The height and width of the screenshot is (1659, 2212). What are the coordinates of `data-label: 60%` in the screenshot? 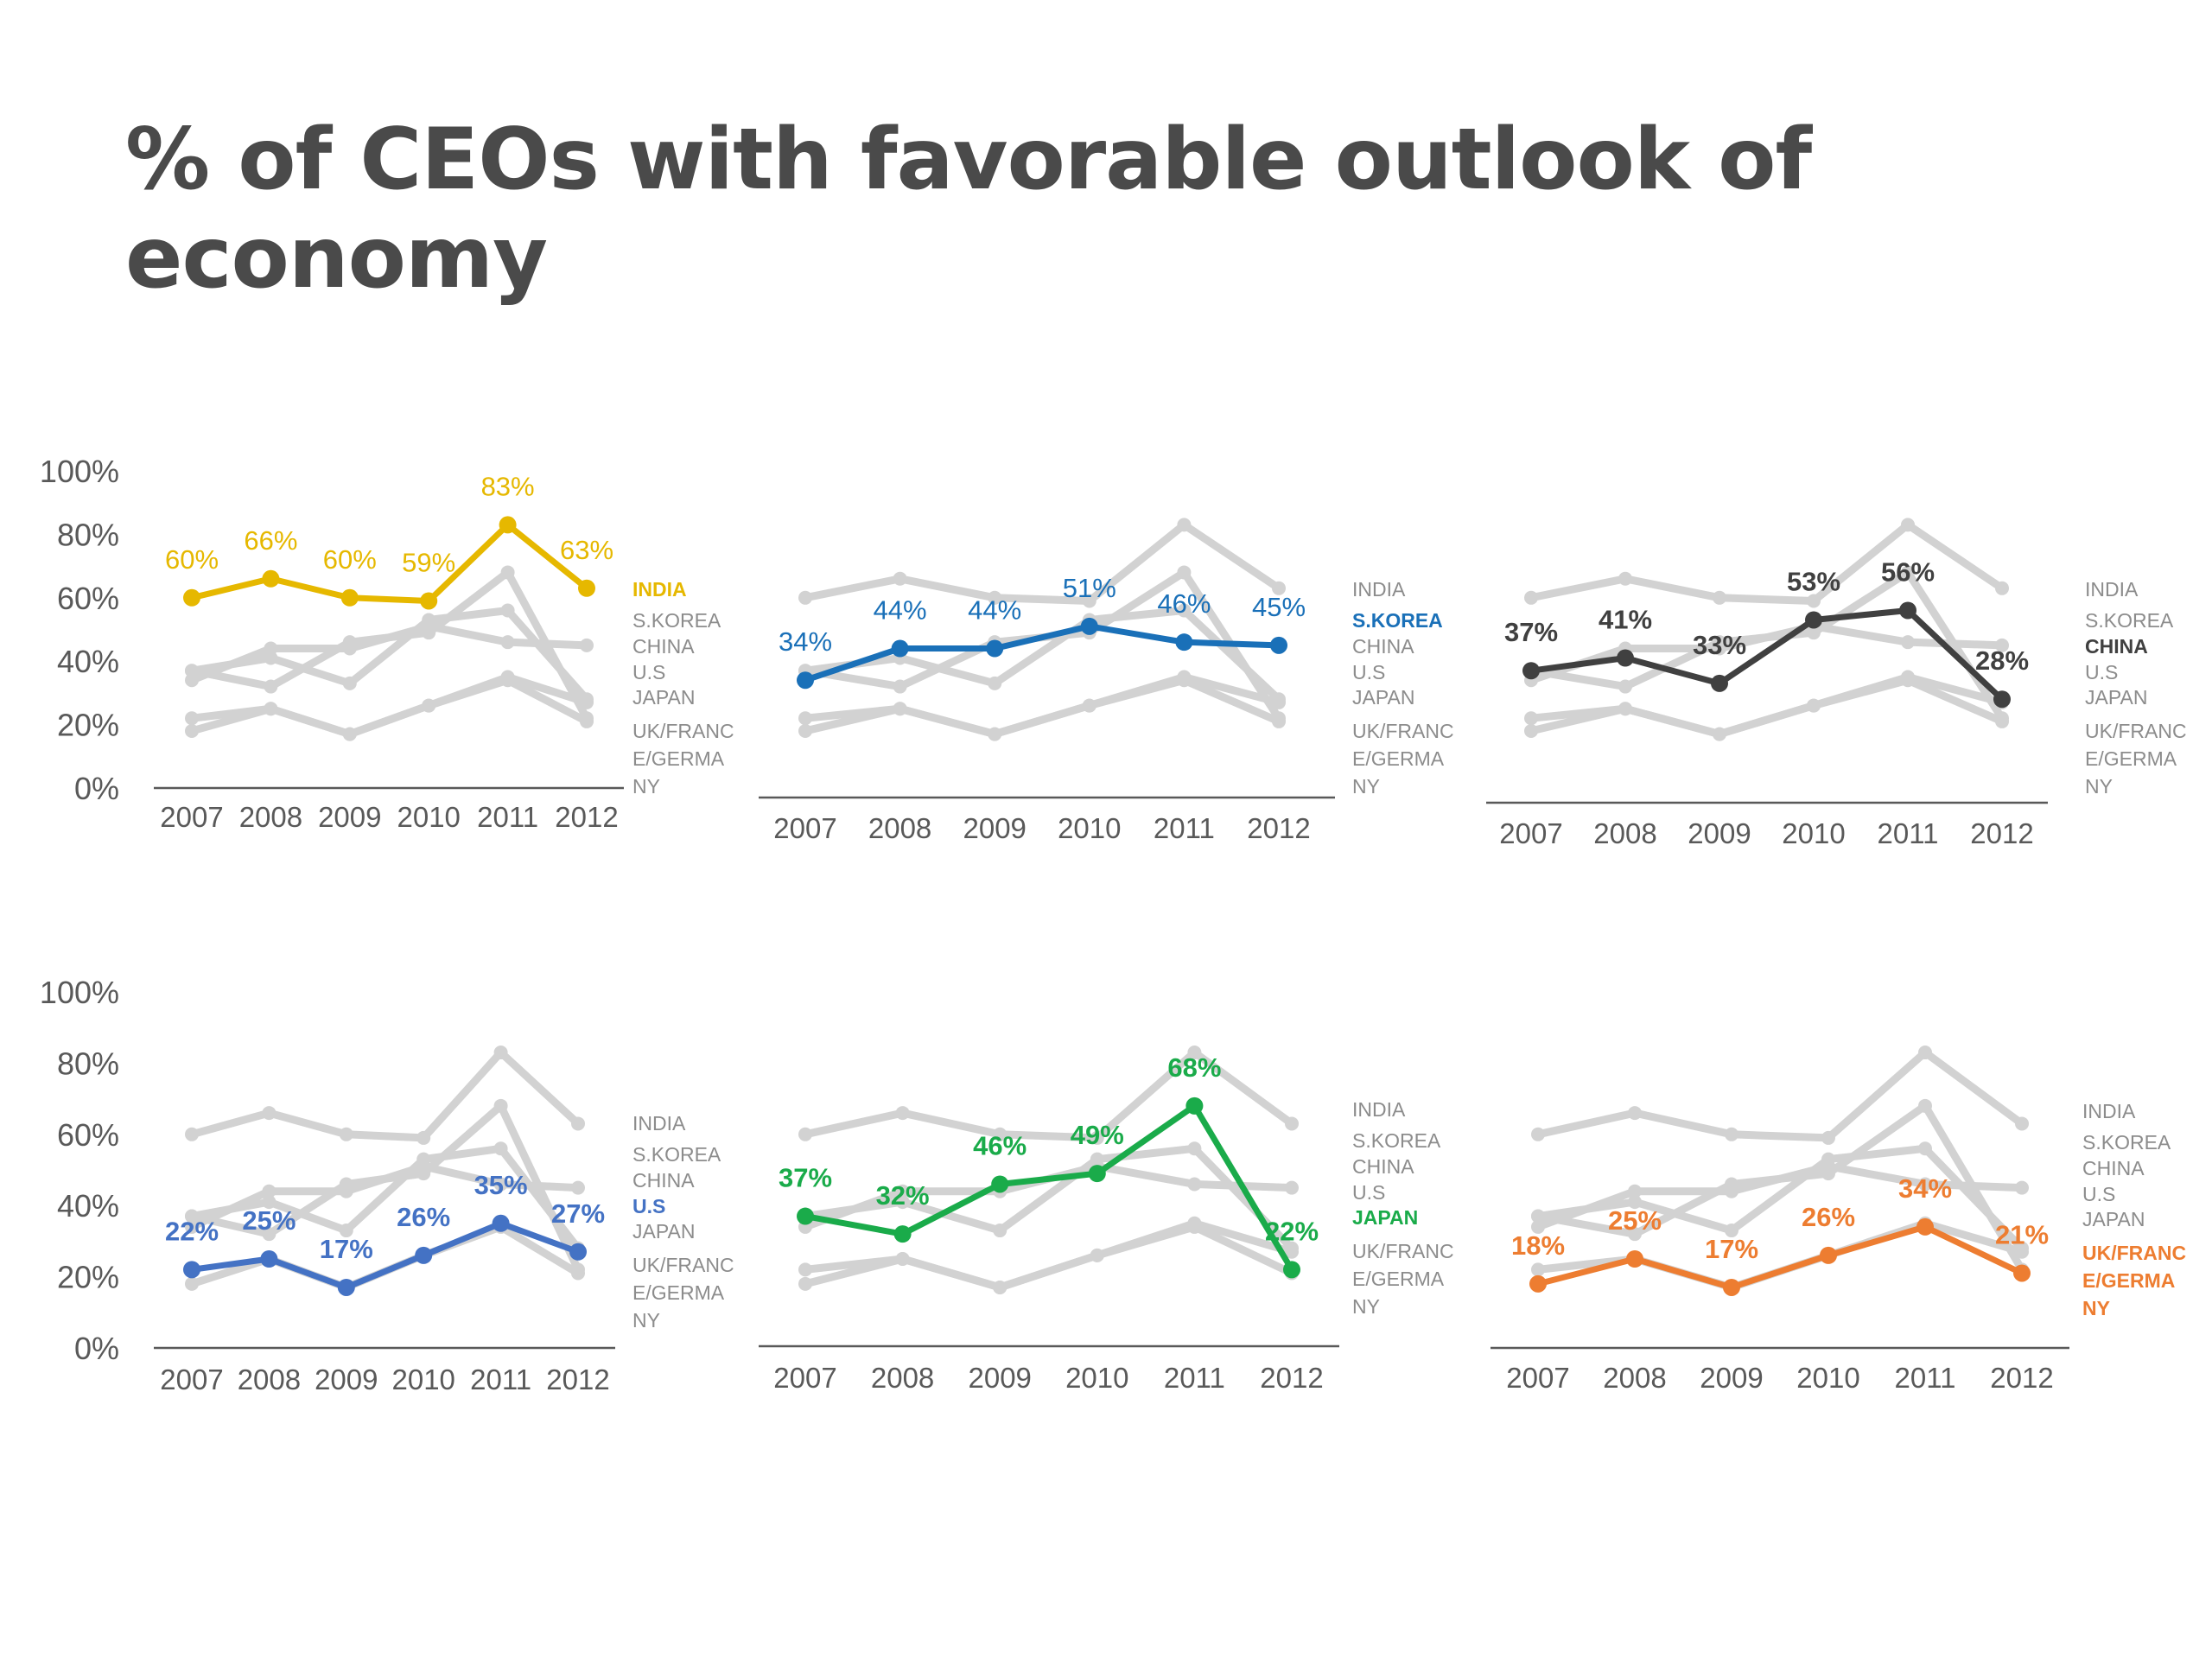 It's located at (192, 559).